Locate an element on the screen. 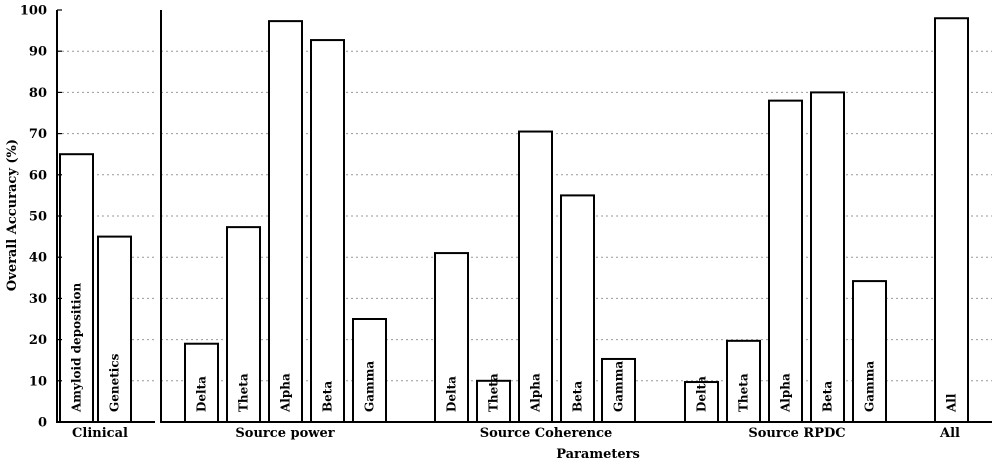  y-tick-label: 100 is located at coordinates (33, 11).